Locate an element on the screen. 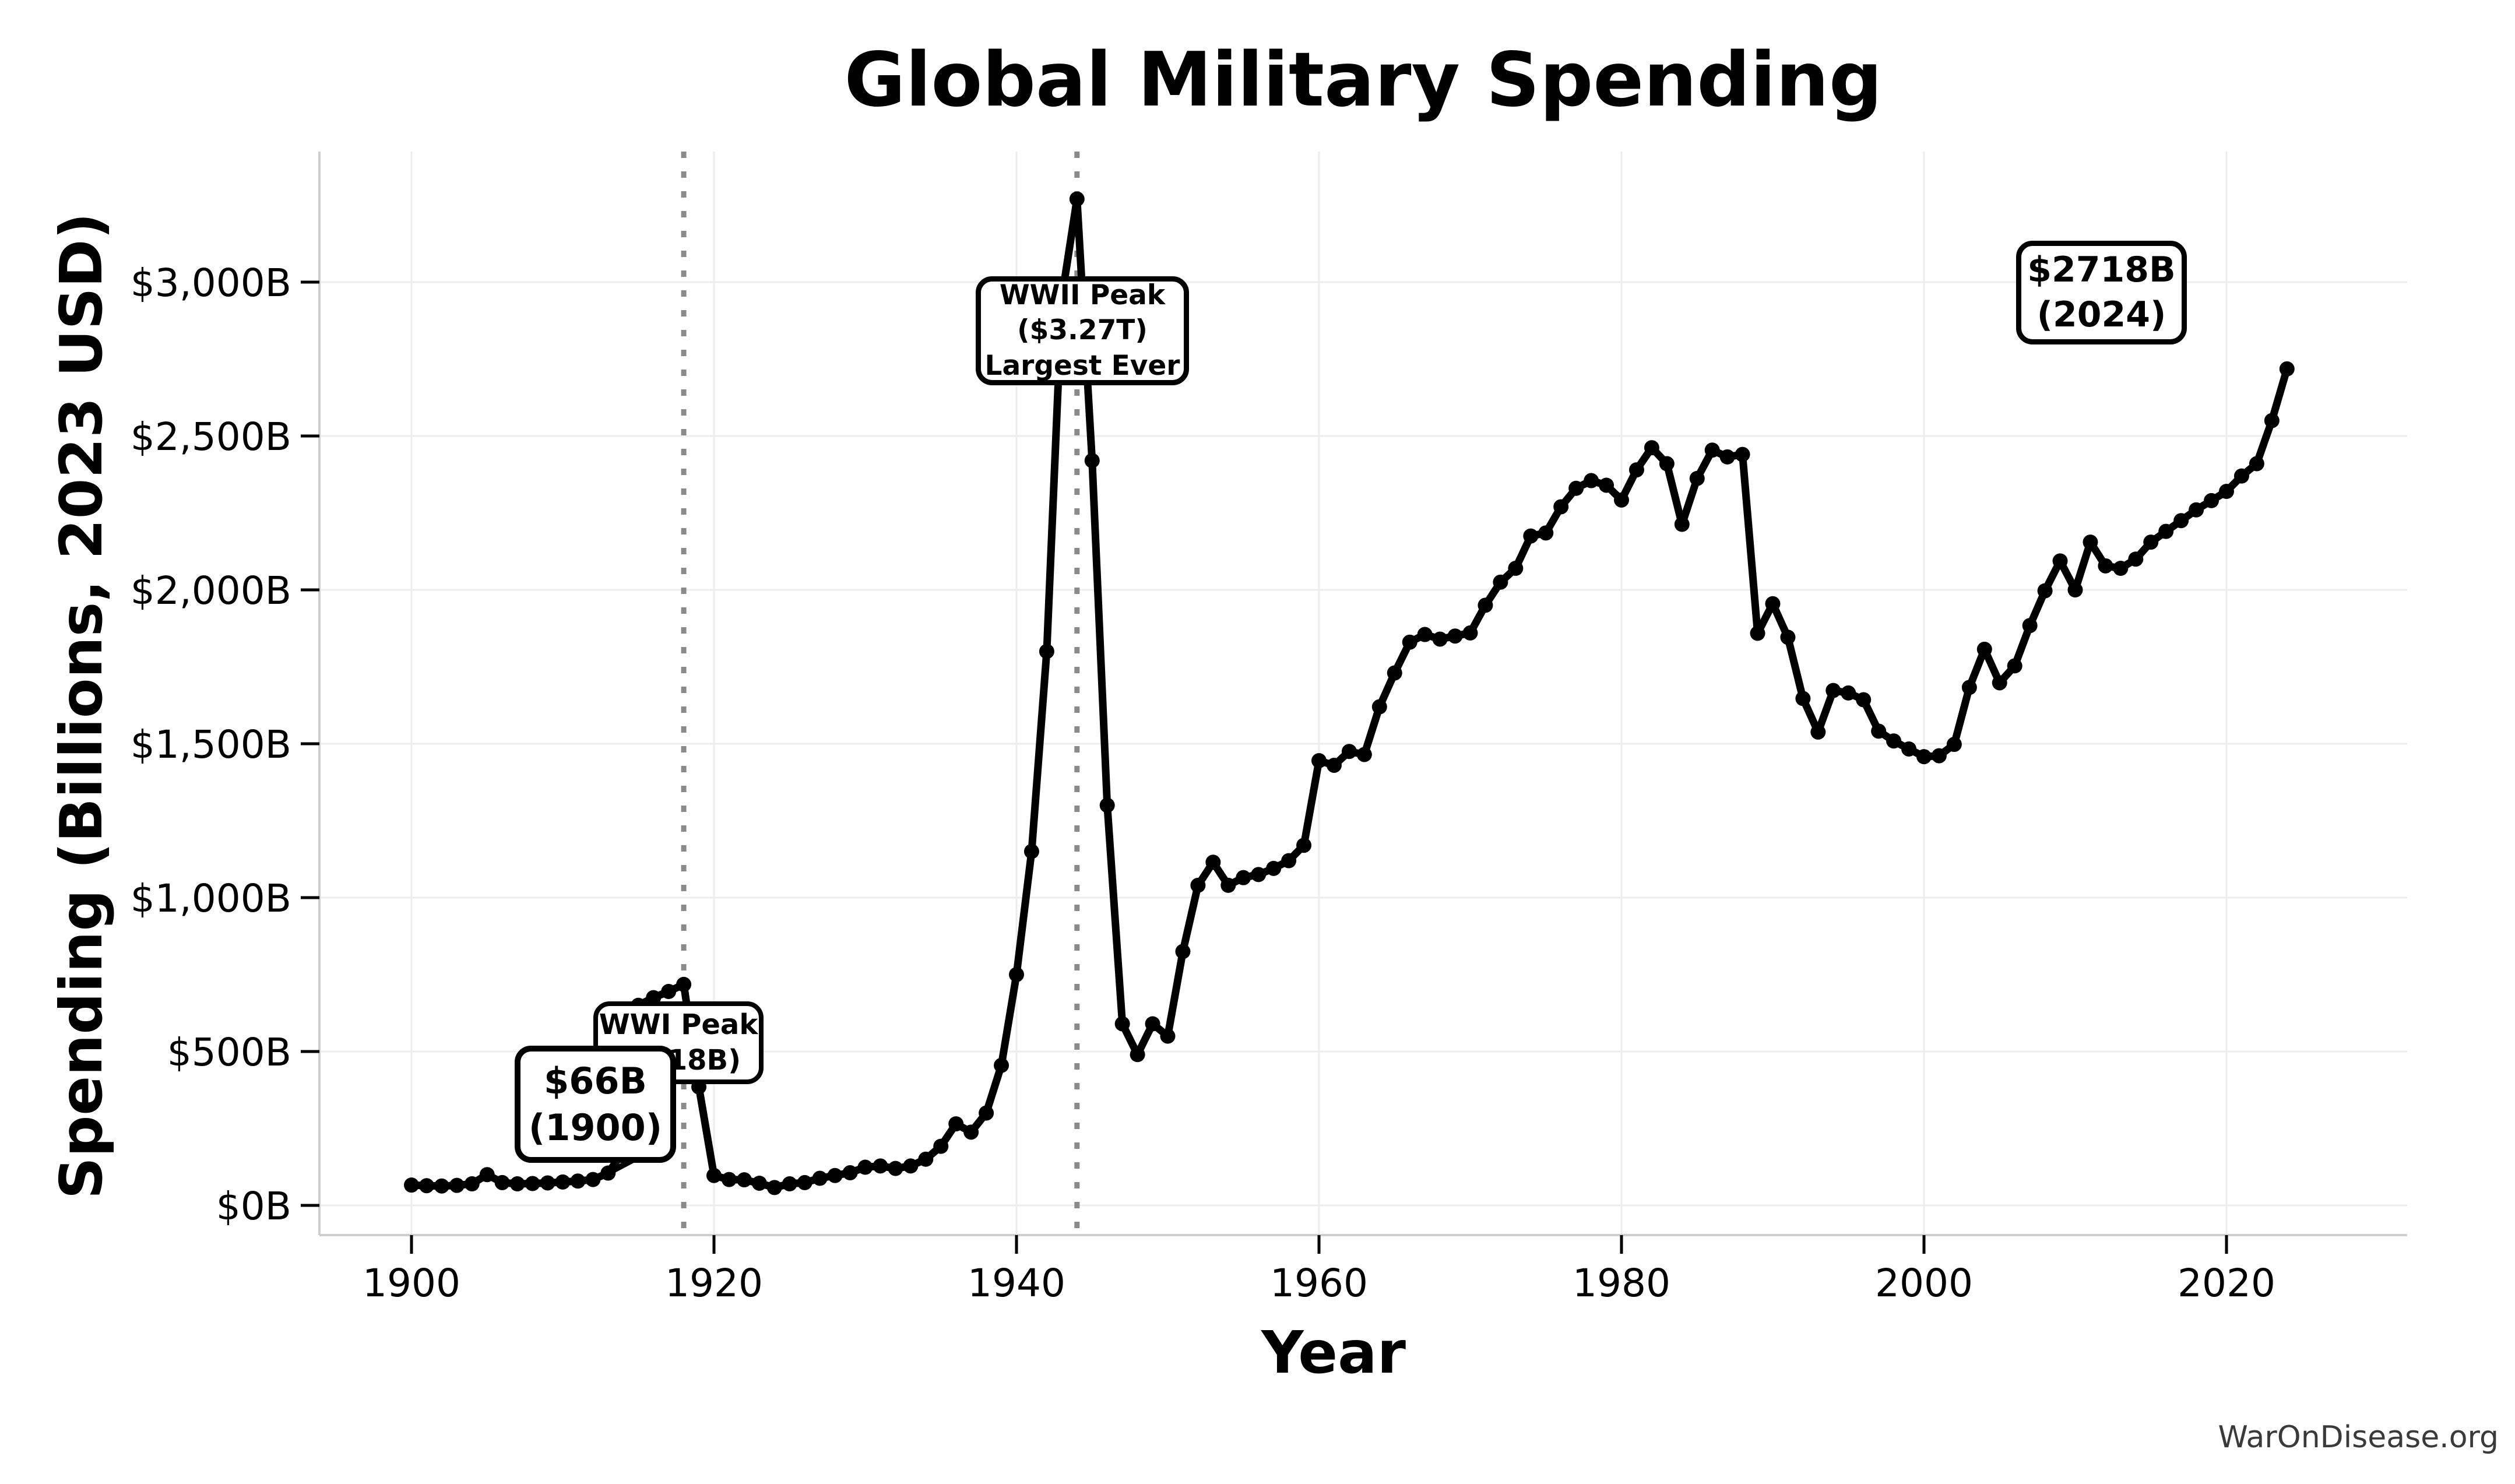 The height and width of the screenshot is (1484, 2515). annotation-line: $66B is located at coordinates (595, 1081).